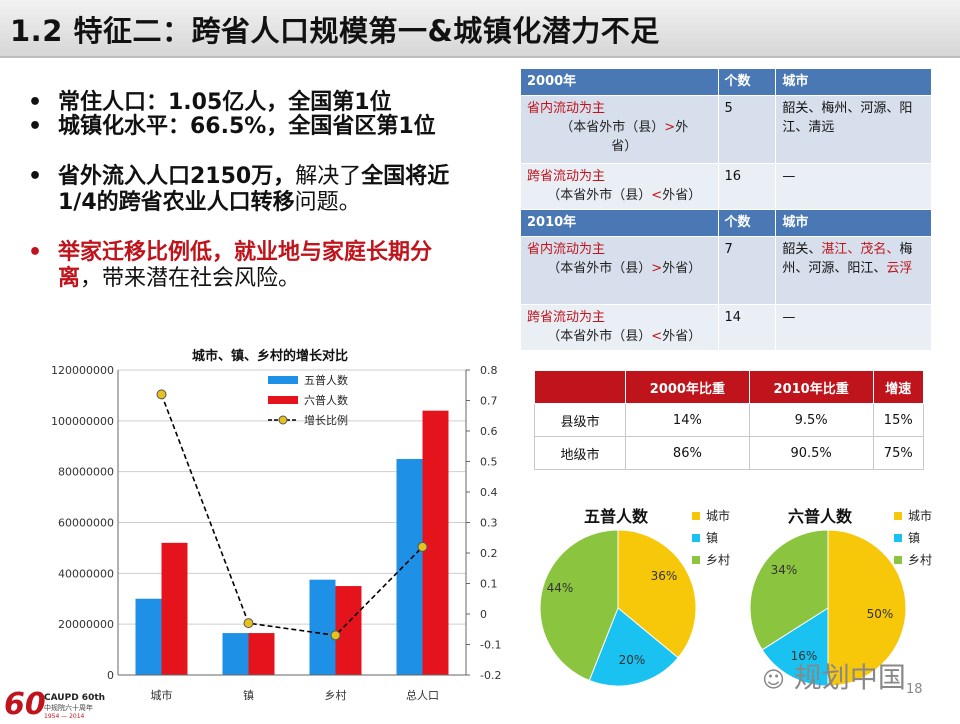 Image resolution: width=960 pixels, height=724 pixels. I want to click on flow-note-part: （本省外市（县）, so click(599, 336).